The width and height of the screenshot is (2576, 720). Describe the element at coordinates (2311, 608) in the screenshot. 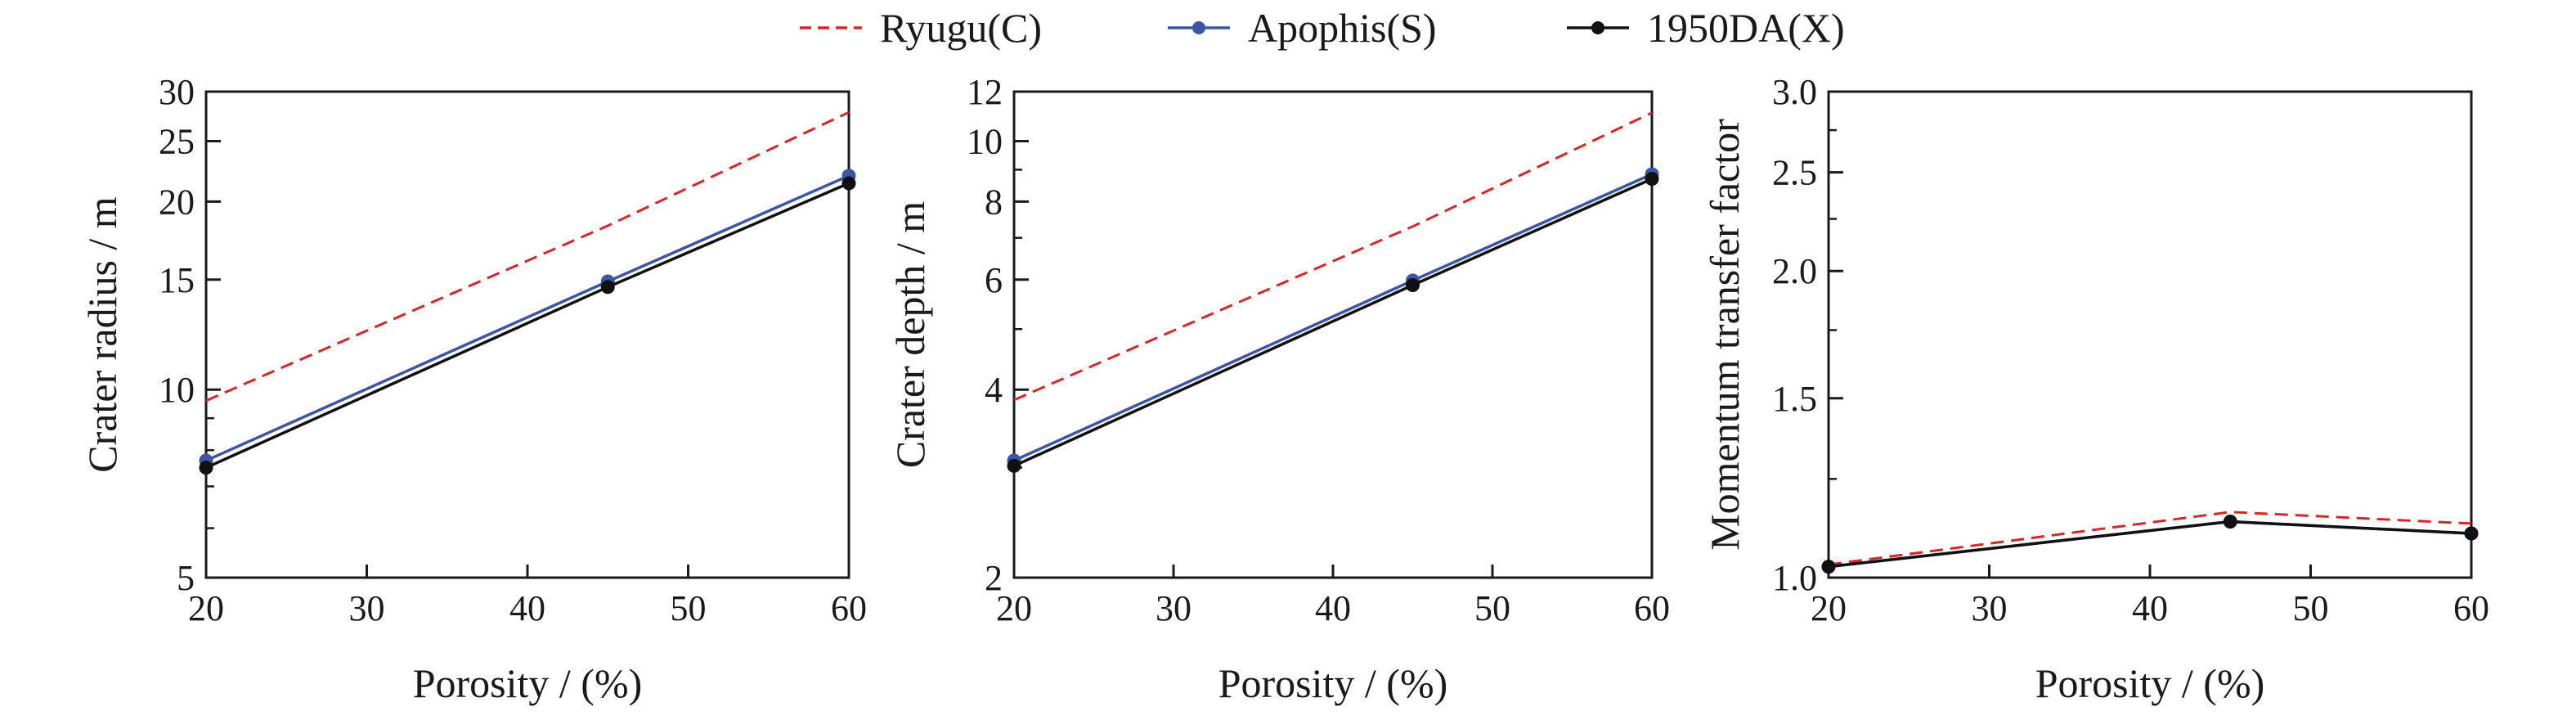

I see `momentum-transfer-x-tick-label: 50` at that location.